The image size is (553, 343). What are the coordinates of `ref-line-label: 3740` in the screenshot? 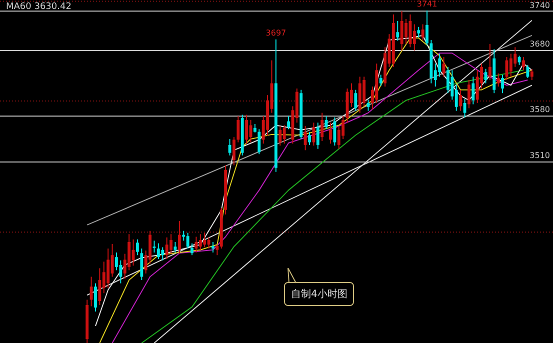 It's located at (540, 5).